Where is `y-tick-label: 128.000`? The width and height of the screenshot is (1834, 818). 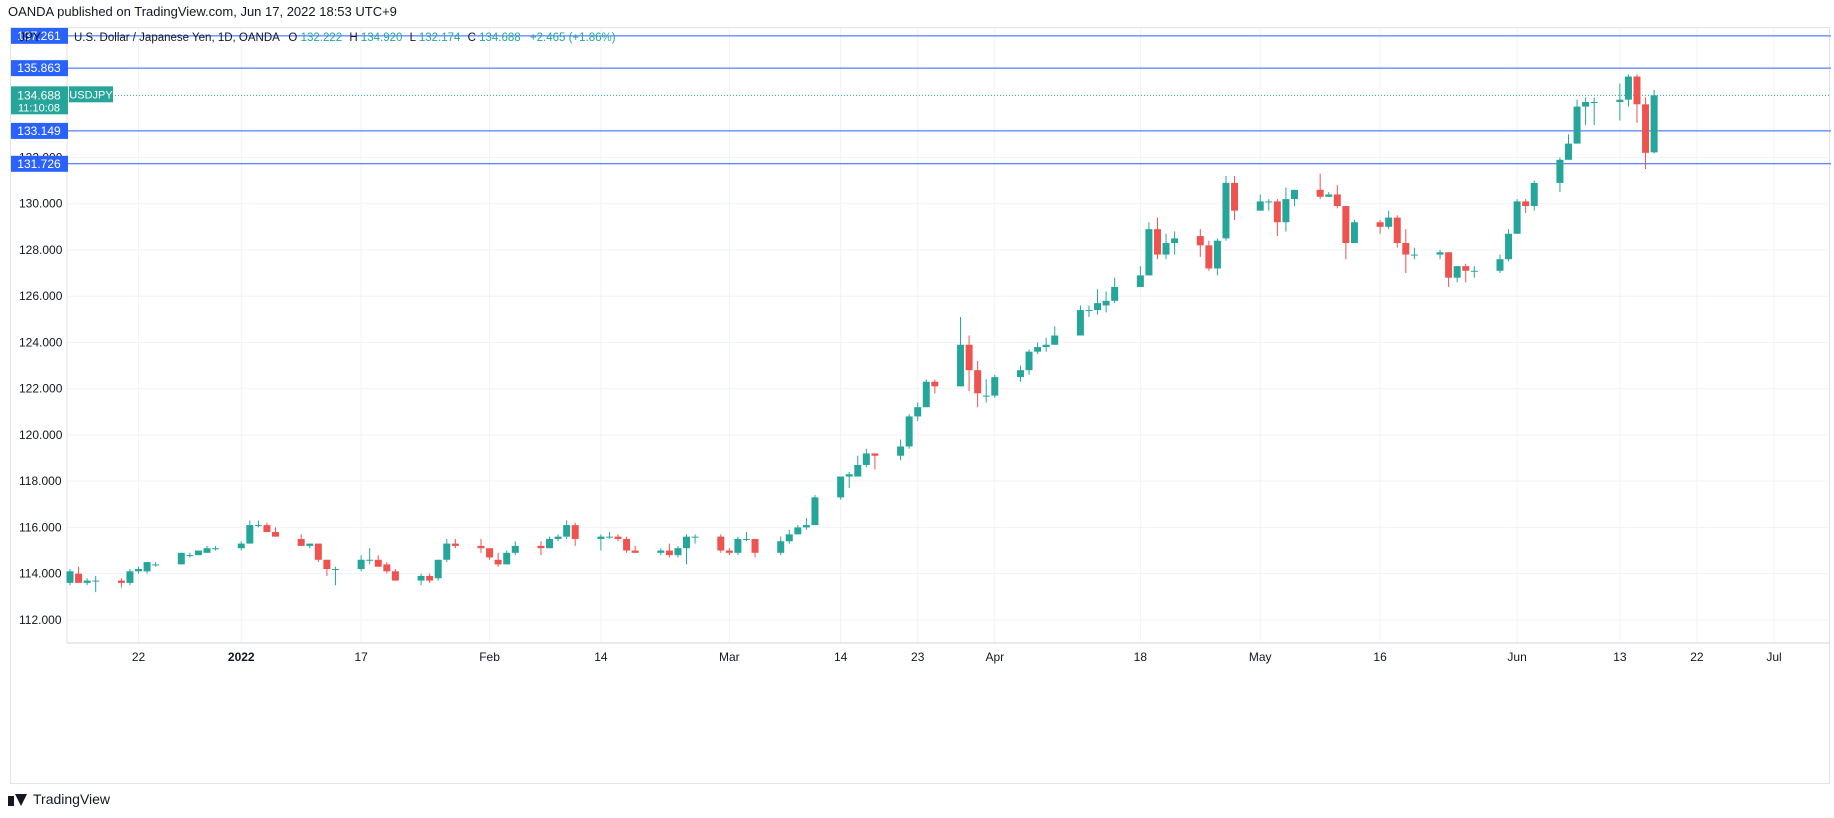
y-tick-label: 128.000 is located at coordinates (41, 250).